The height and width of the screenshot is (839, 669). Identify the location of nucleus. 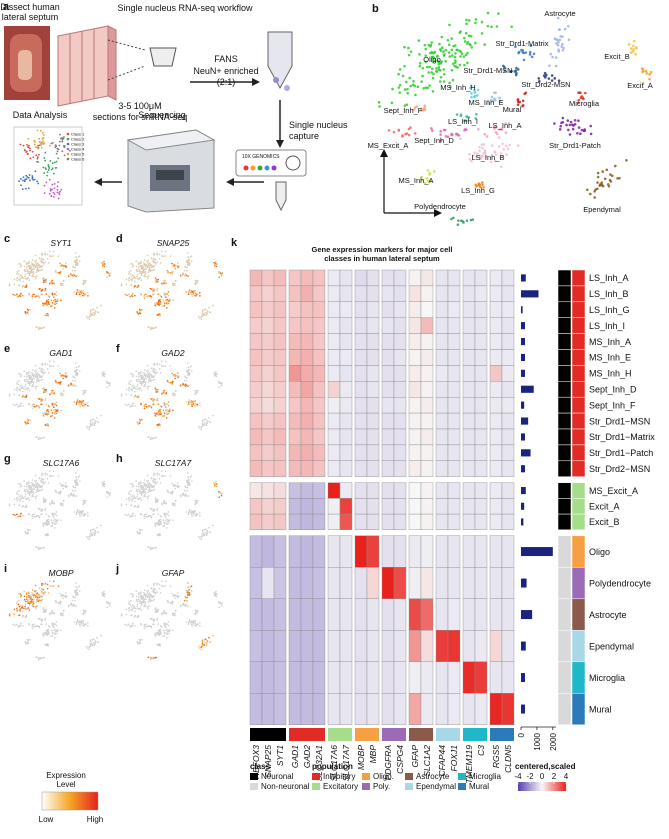
(276, 80).